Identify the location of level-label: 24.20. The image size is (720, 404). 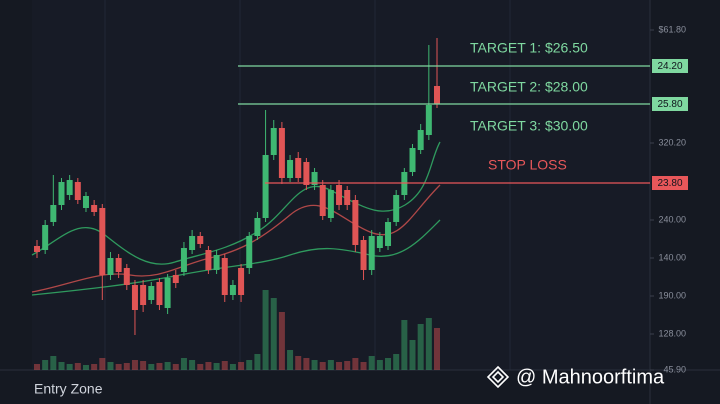
(669, 66).